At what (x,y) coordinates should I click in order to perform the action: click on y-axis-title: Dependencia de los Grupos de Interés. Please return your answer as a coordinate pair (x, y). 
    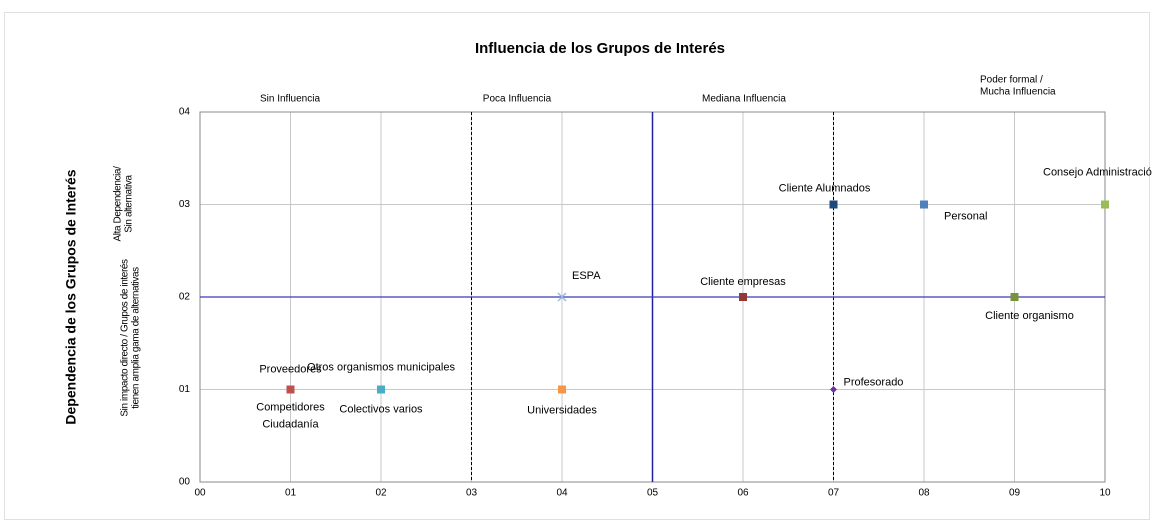
    Looking at the image, I should click on (71, 296).